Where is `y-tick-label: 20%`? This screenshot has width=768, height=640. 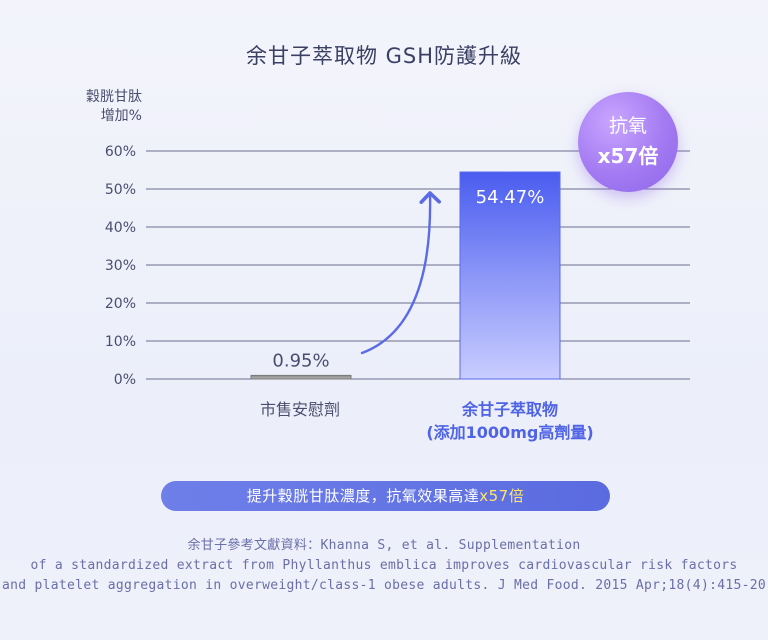 y-tick-label: 20% is located at coordinates (120, 304).